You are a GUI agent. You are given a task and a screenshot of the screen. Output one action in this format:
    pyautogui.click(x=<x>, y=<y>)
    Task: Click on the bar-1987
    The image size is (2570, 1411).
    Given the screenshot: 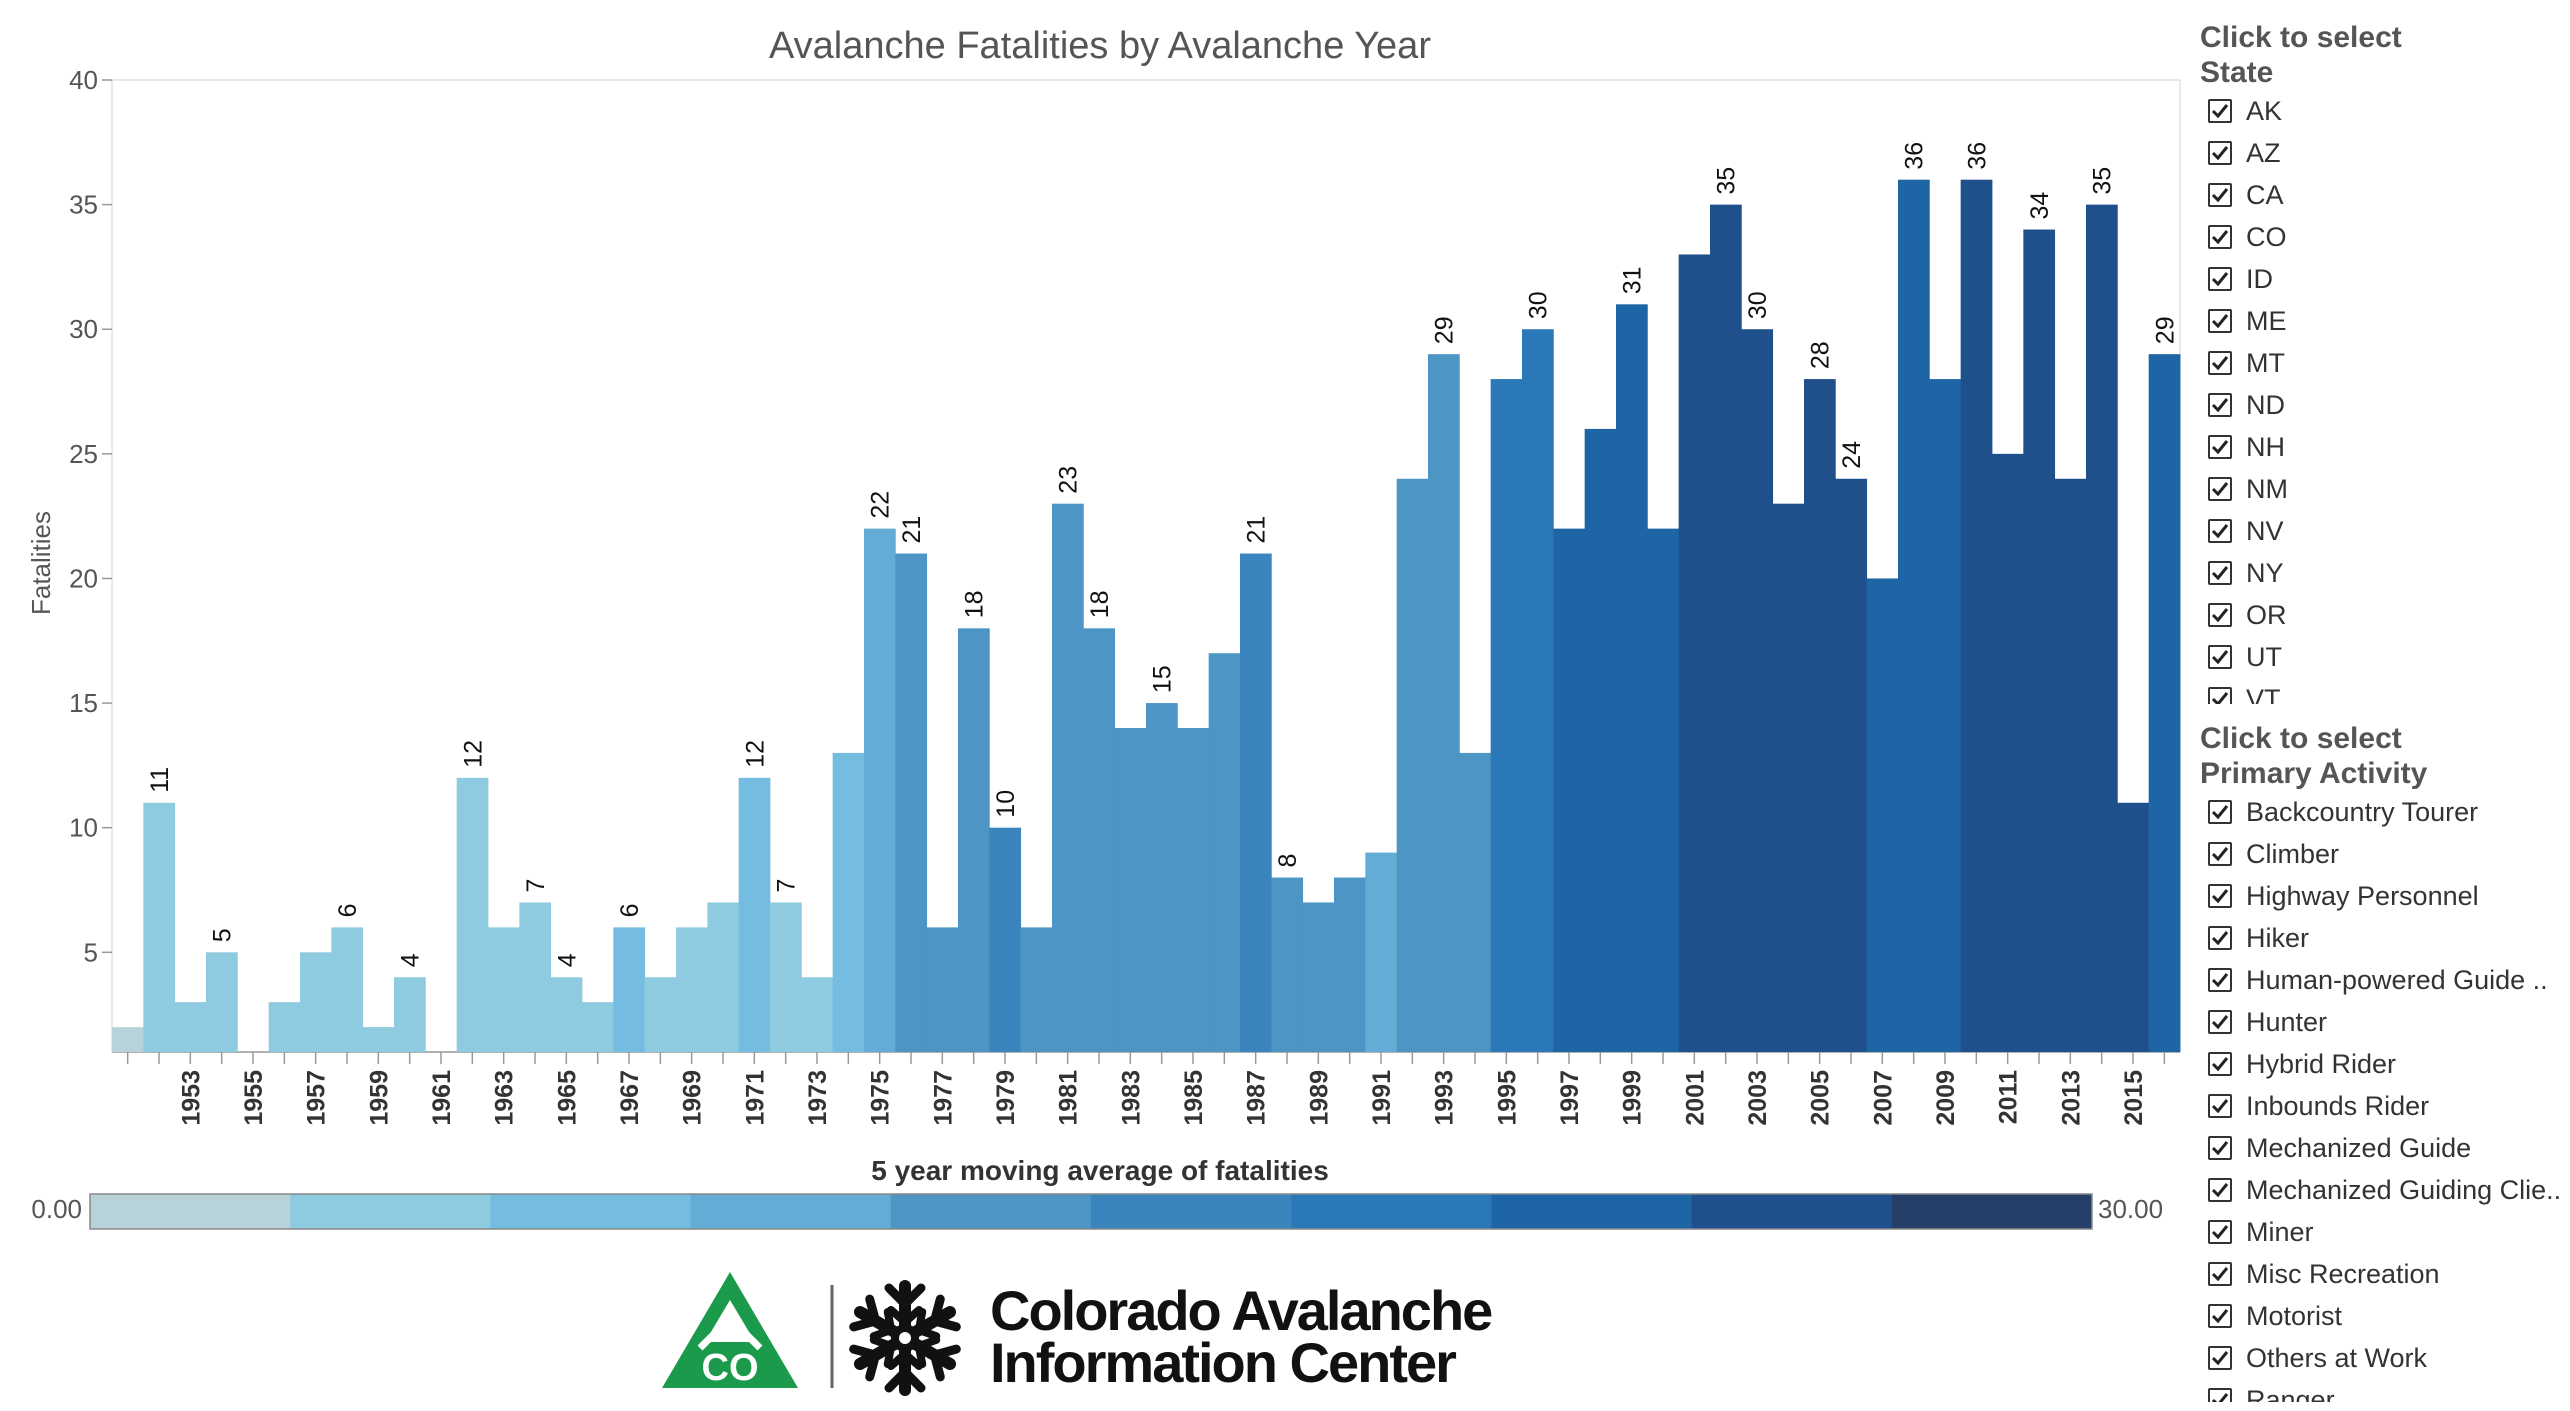 What is the action you would take?
    pyautogui.click(x=1256, y=802)
    